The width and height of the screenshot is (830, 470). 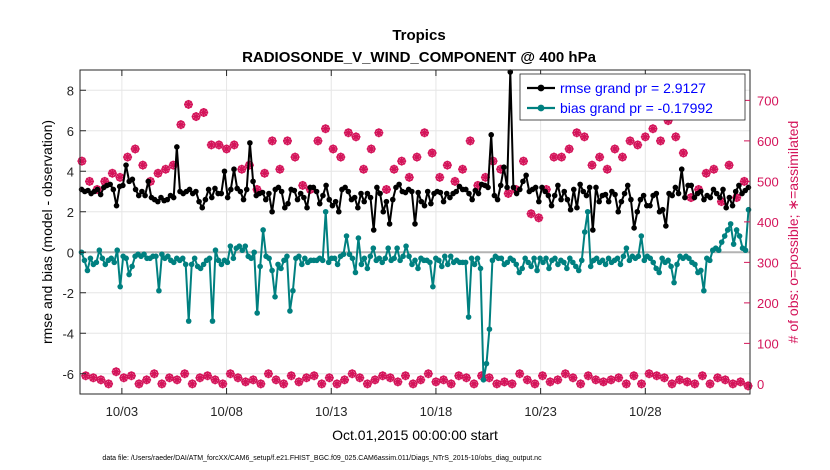 I want to click on y-tick-label-left: -6, so click(x=68, y=374).